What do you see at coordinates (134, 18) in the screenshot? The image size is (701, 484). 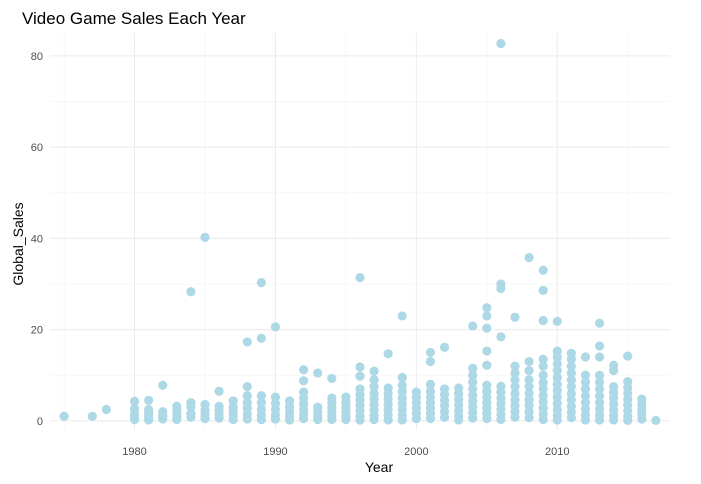 I see `chart-title: Video Game Sales Each Year` at bounding box center [134, 18].